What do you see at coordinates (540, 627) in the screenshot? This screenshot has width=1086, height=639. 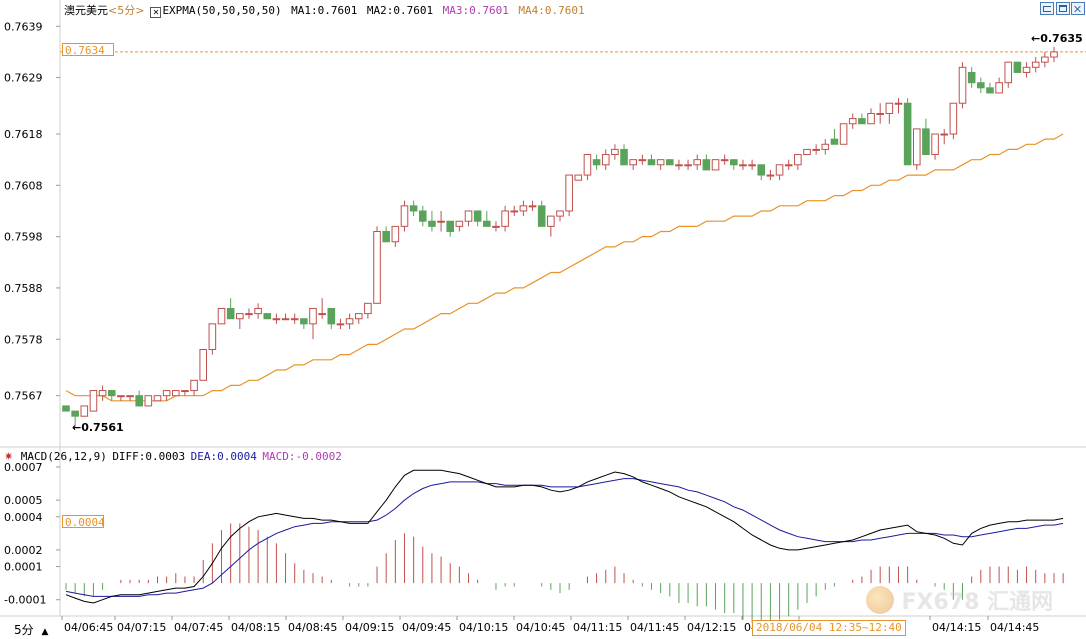 I see `time-tick-label: 04/10:45` at bounding box center [540, 627].